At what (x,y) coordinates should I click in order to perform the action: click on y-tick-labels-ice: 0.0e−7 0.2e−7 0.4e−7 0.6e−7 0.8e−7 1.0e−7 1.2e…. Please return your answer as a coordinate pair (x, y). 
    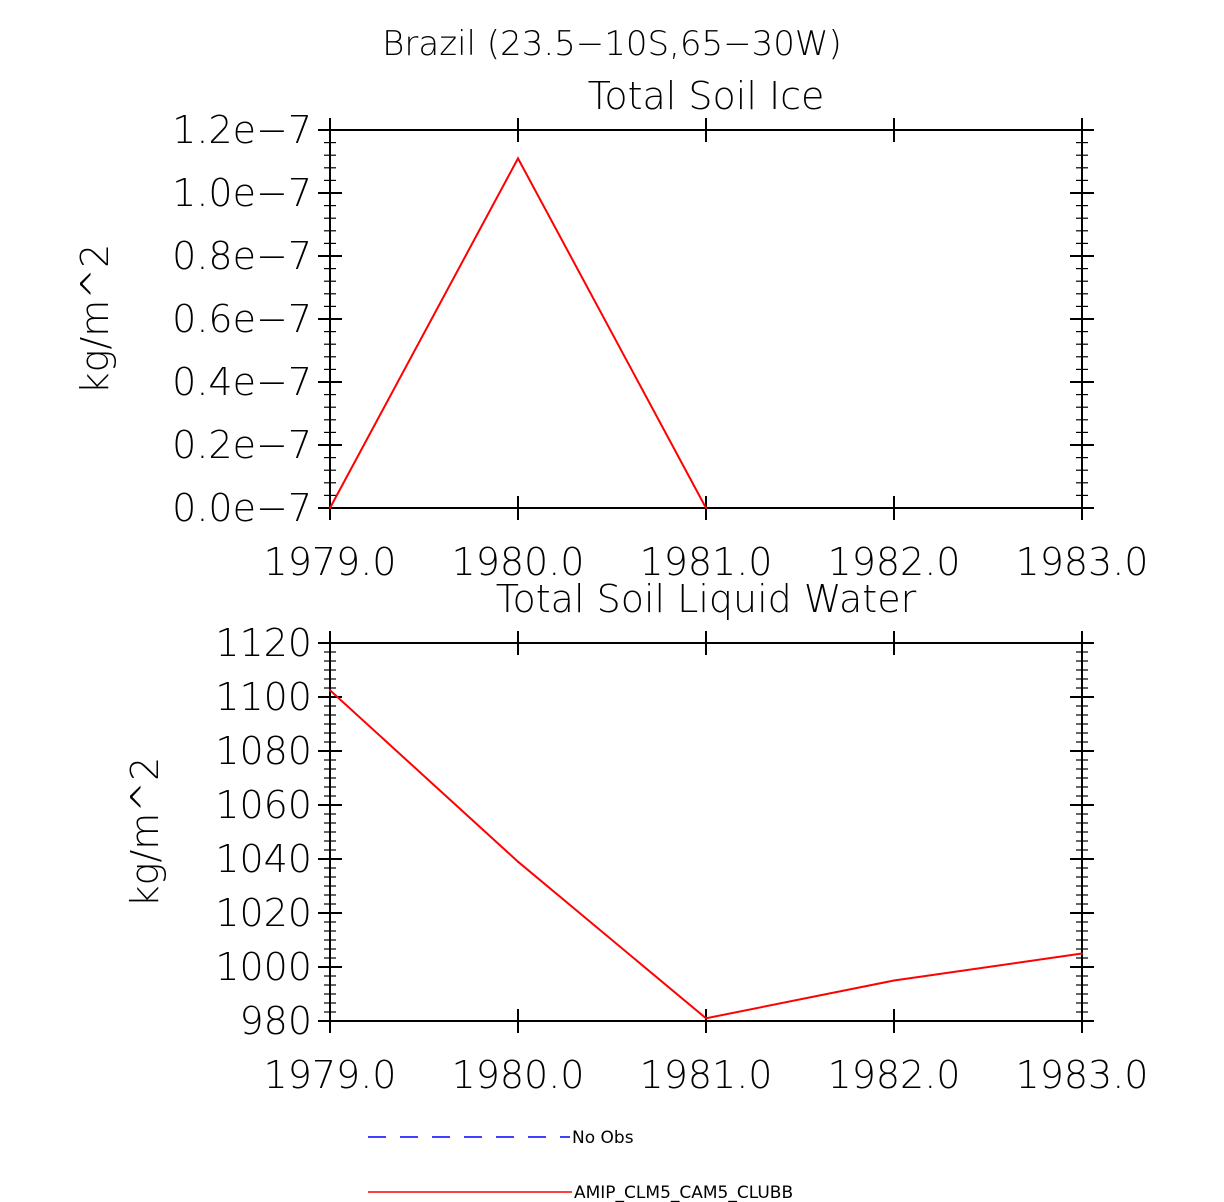
    Looking at the image, I should click on (242, 319).